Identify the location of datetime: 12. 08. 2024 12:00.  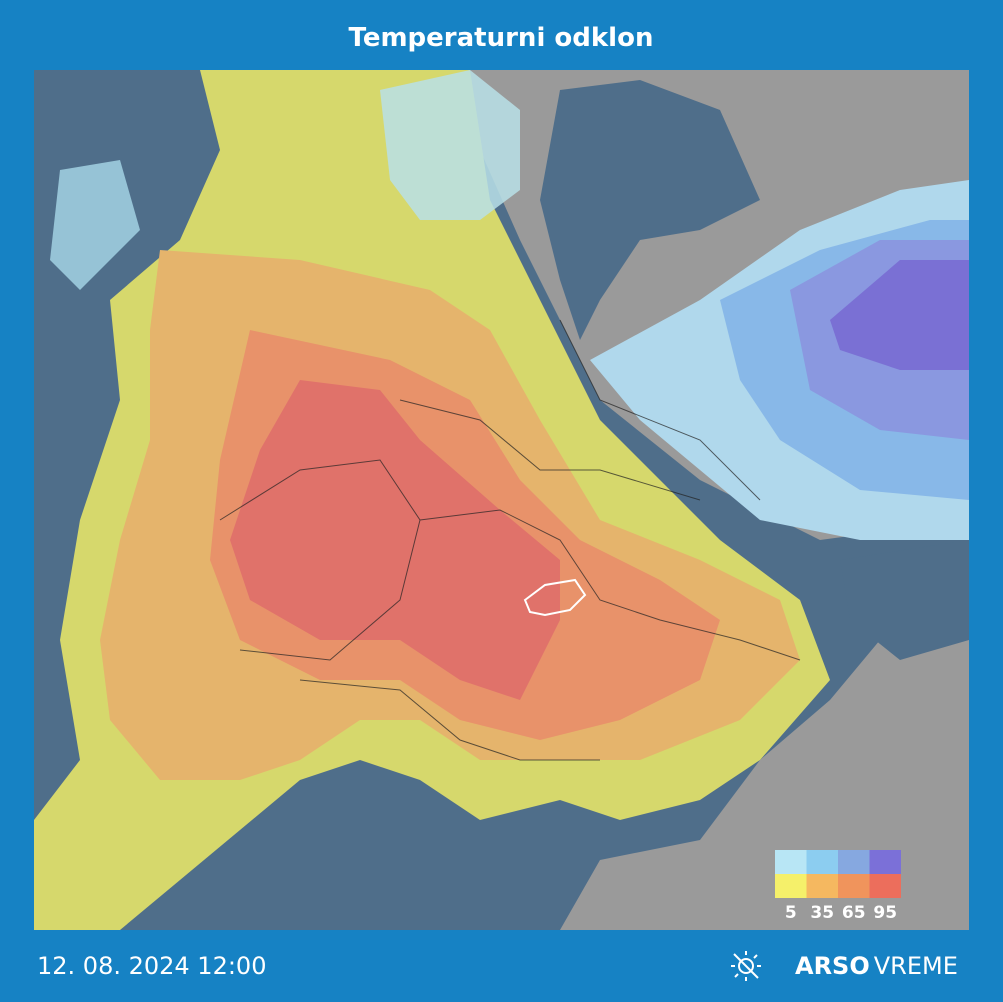
(151, 966).